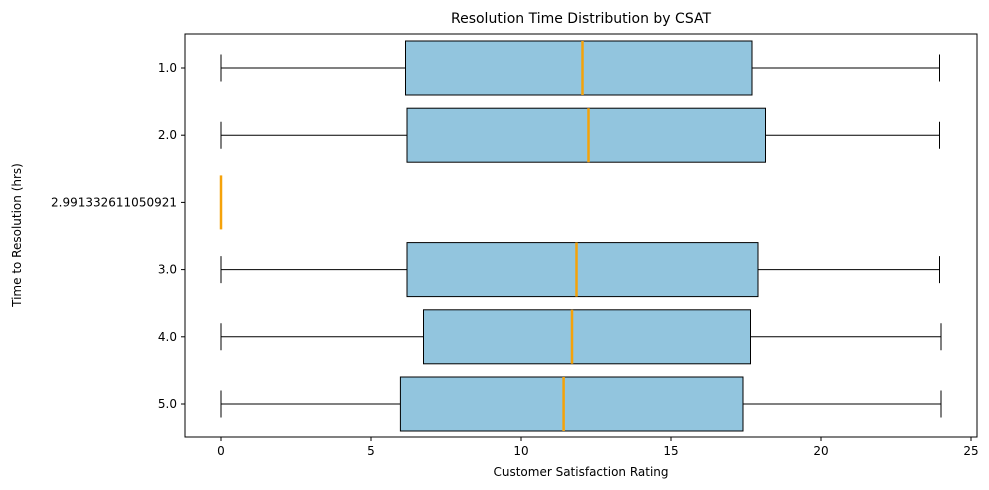  I want to click on x-axis-label: Customer Satisfaction Rating, so click(580, 472).